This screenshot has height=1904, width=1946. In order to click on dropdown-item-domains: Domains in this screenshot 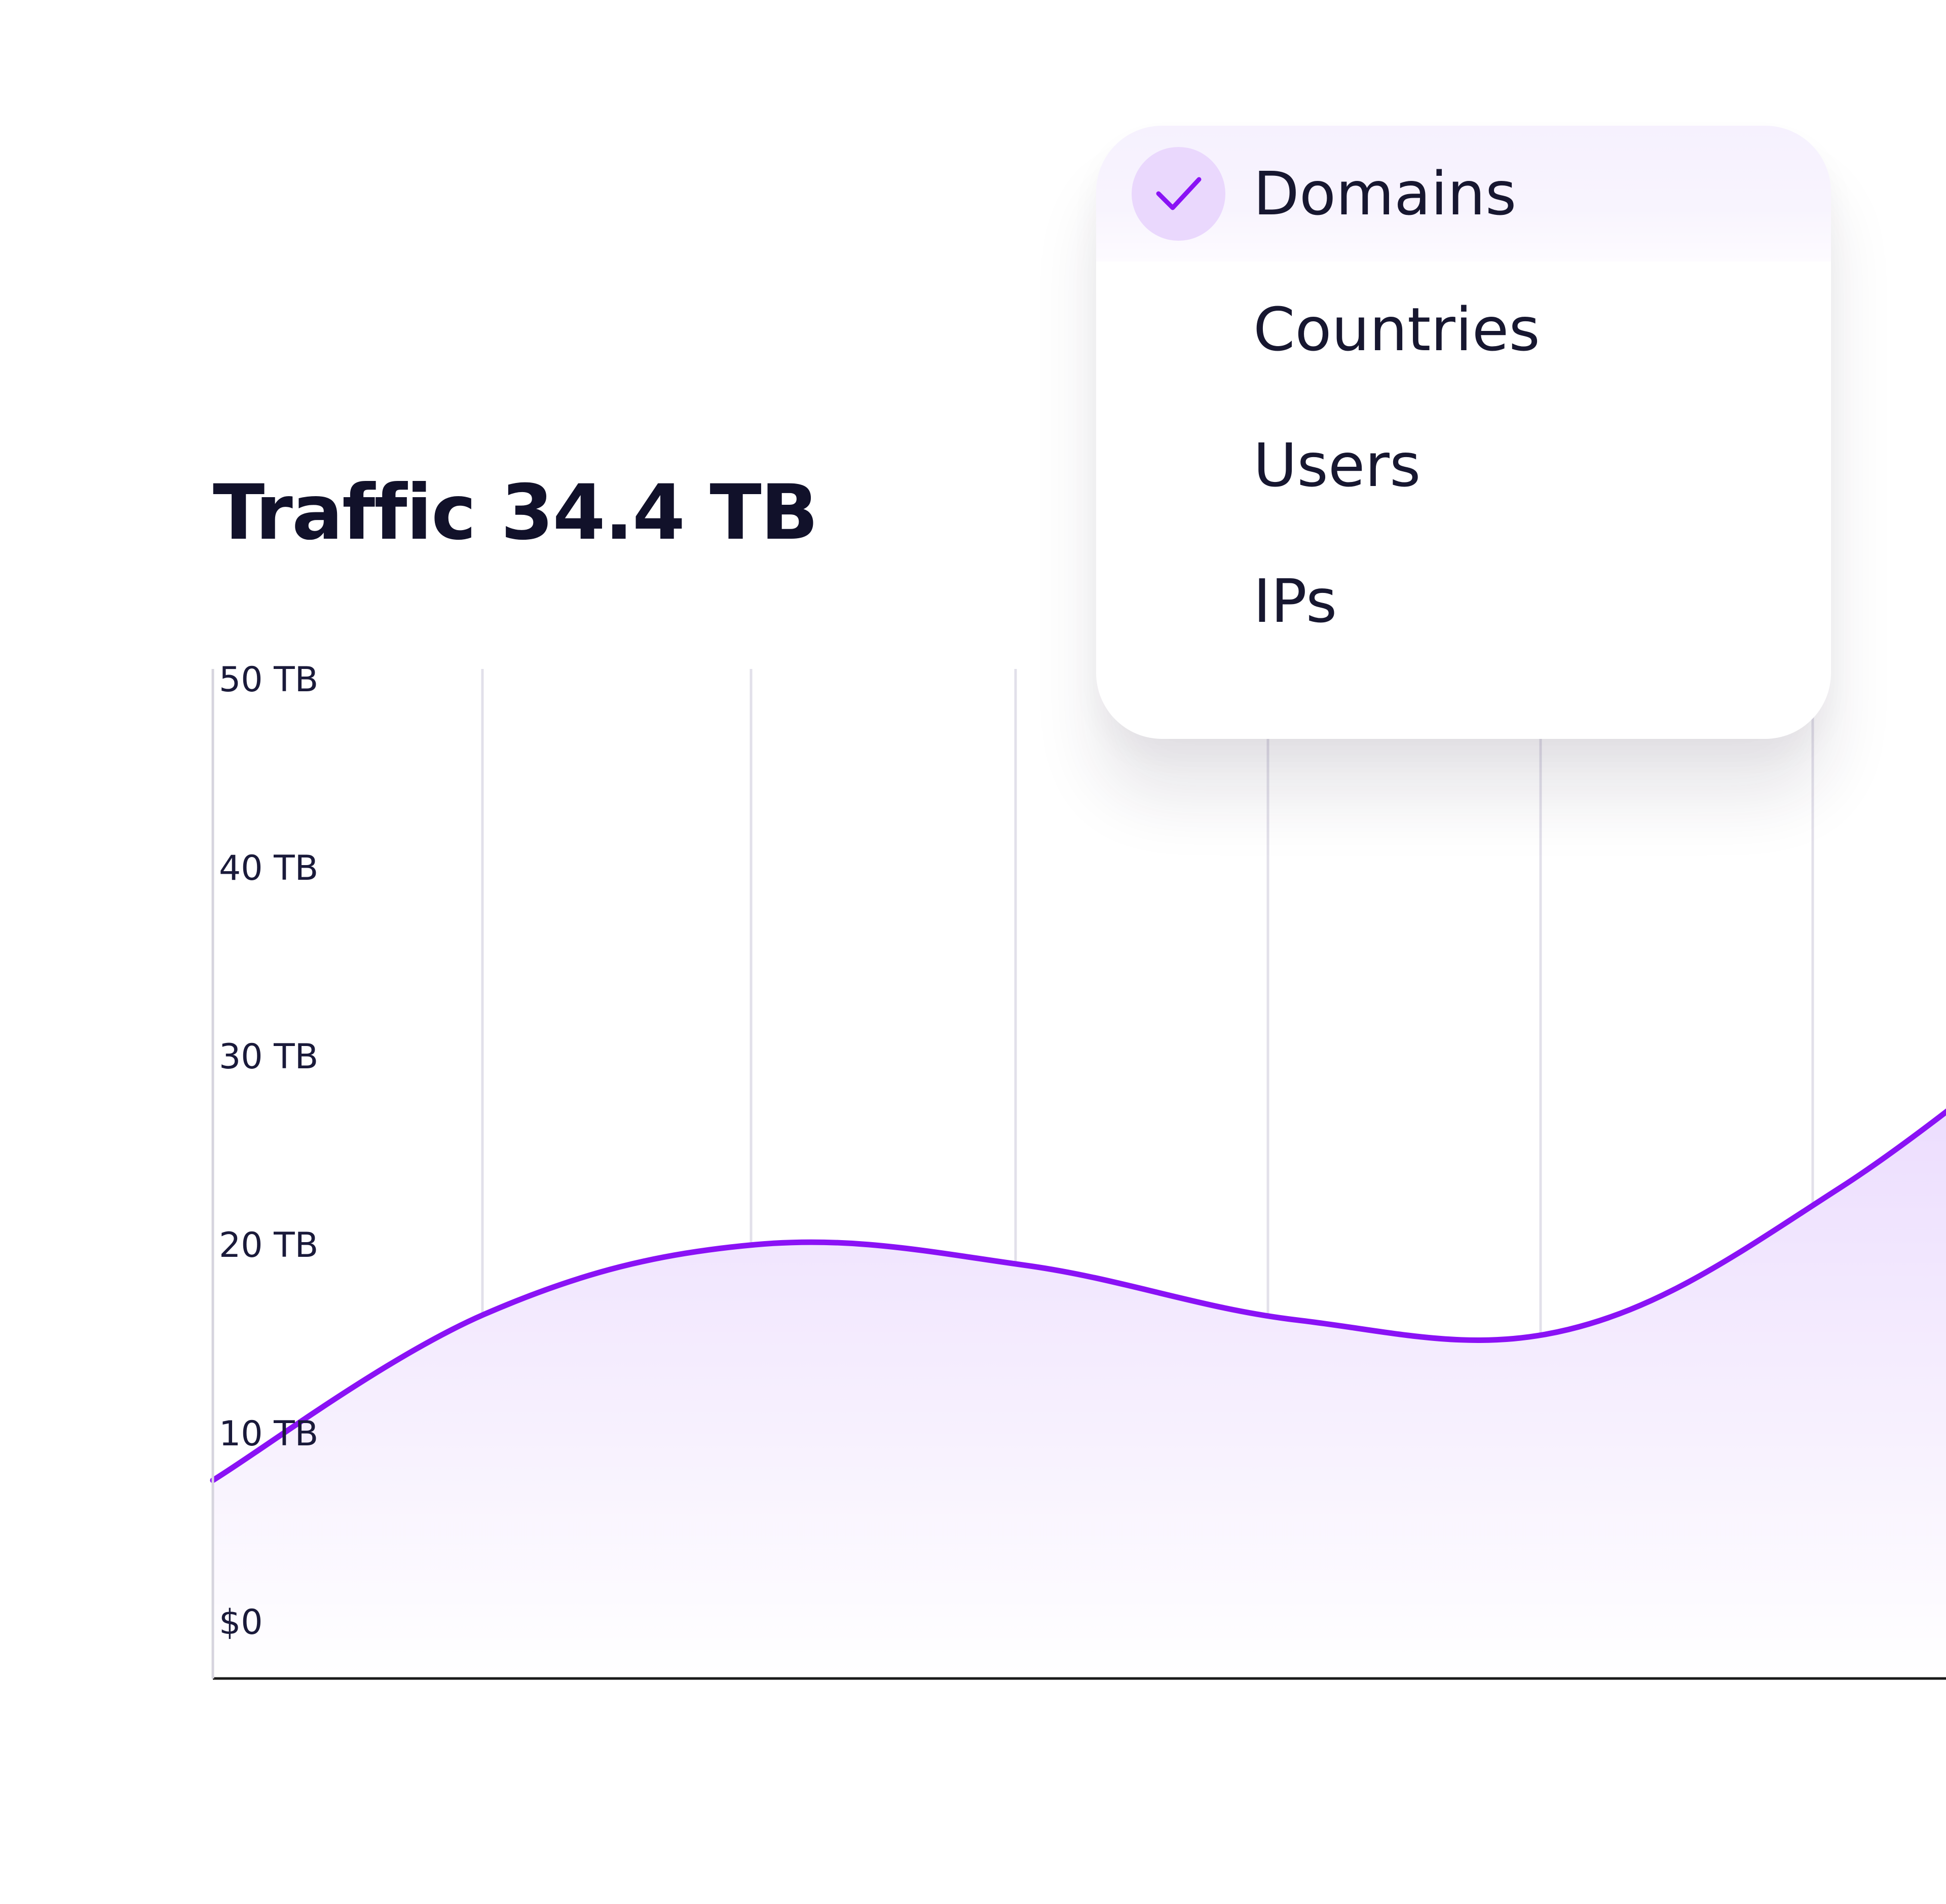, I will do `click(1463, 194)`.